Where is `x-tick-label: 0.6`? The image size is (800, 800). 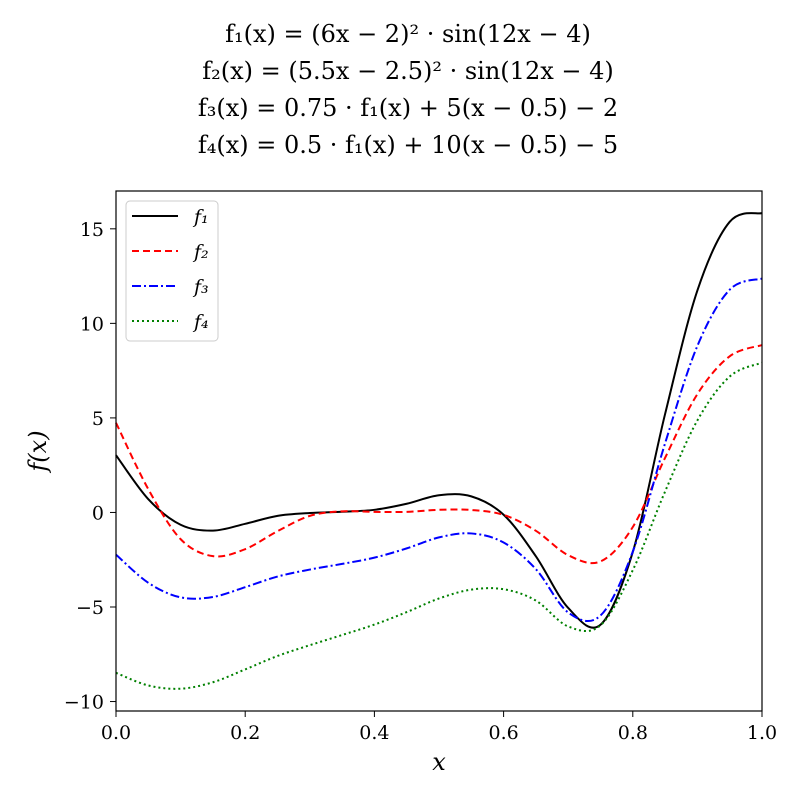
x-tick-label: 0.6 is located at coordinates (503, 733).